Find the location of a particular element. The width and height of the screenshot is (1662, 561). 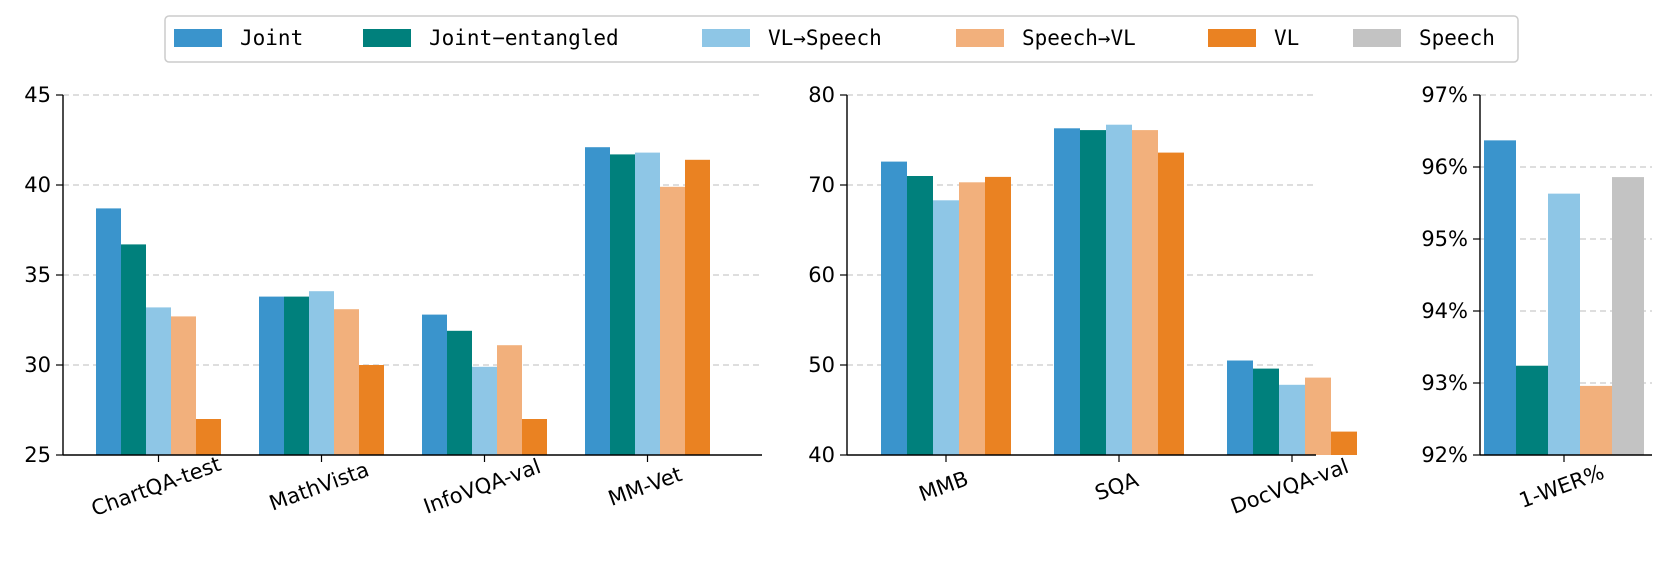

y-tick-label: 70 is located at coordinates (821, 185).